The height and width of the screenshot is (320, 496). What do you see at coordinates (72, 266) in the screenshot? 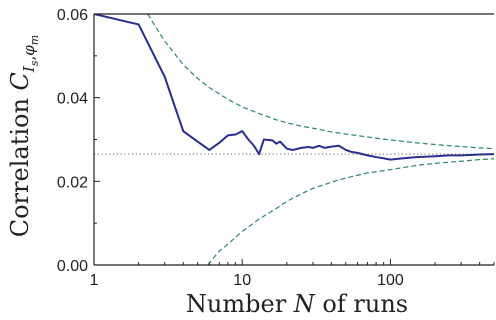
I see `y-tick-label: 0.00` at bounding box center [72, 266].